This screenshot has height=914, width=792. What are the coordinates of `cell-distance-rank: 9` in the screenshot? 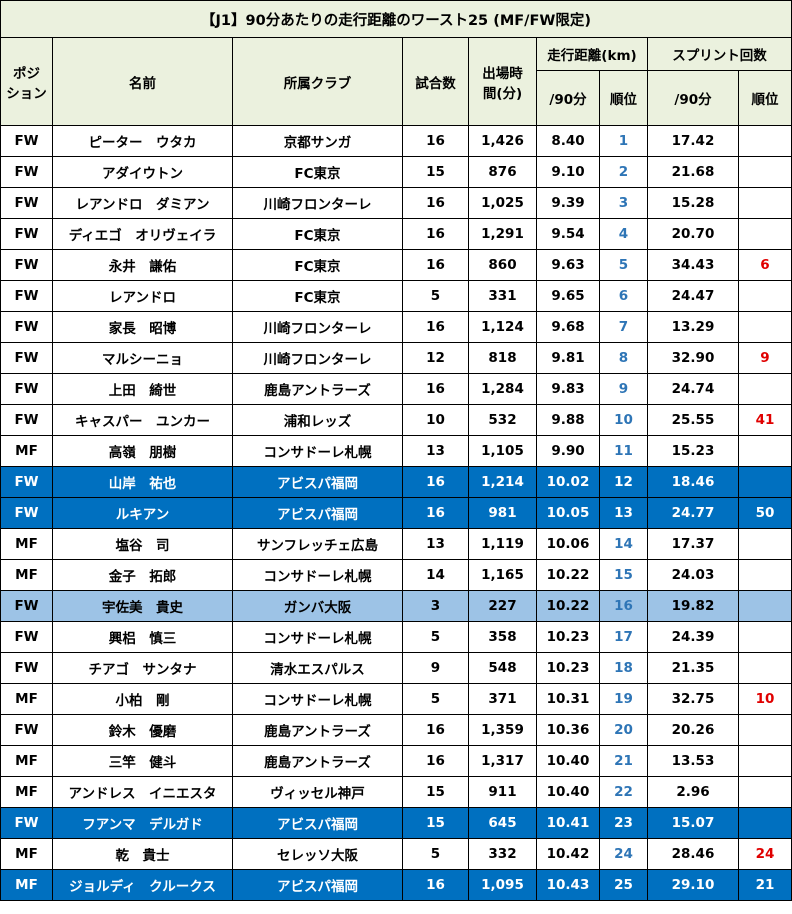 It's located at (623, 389).